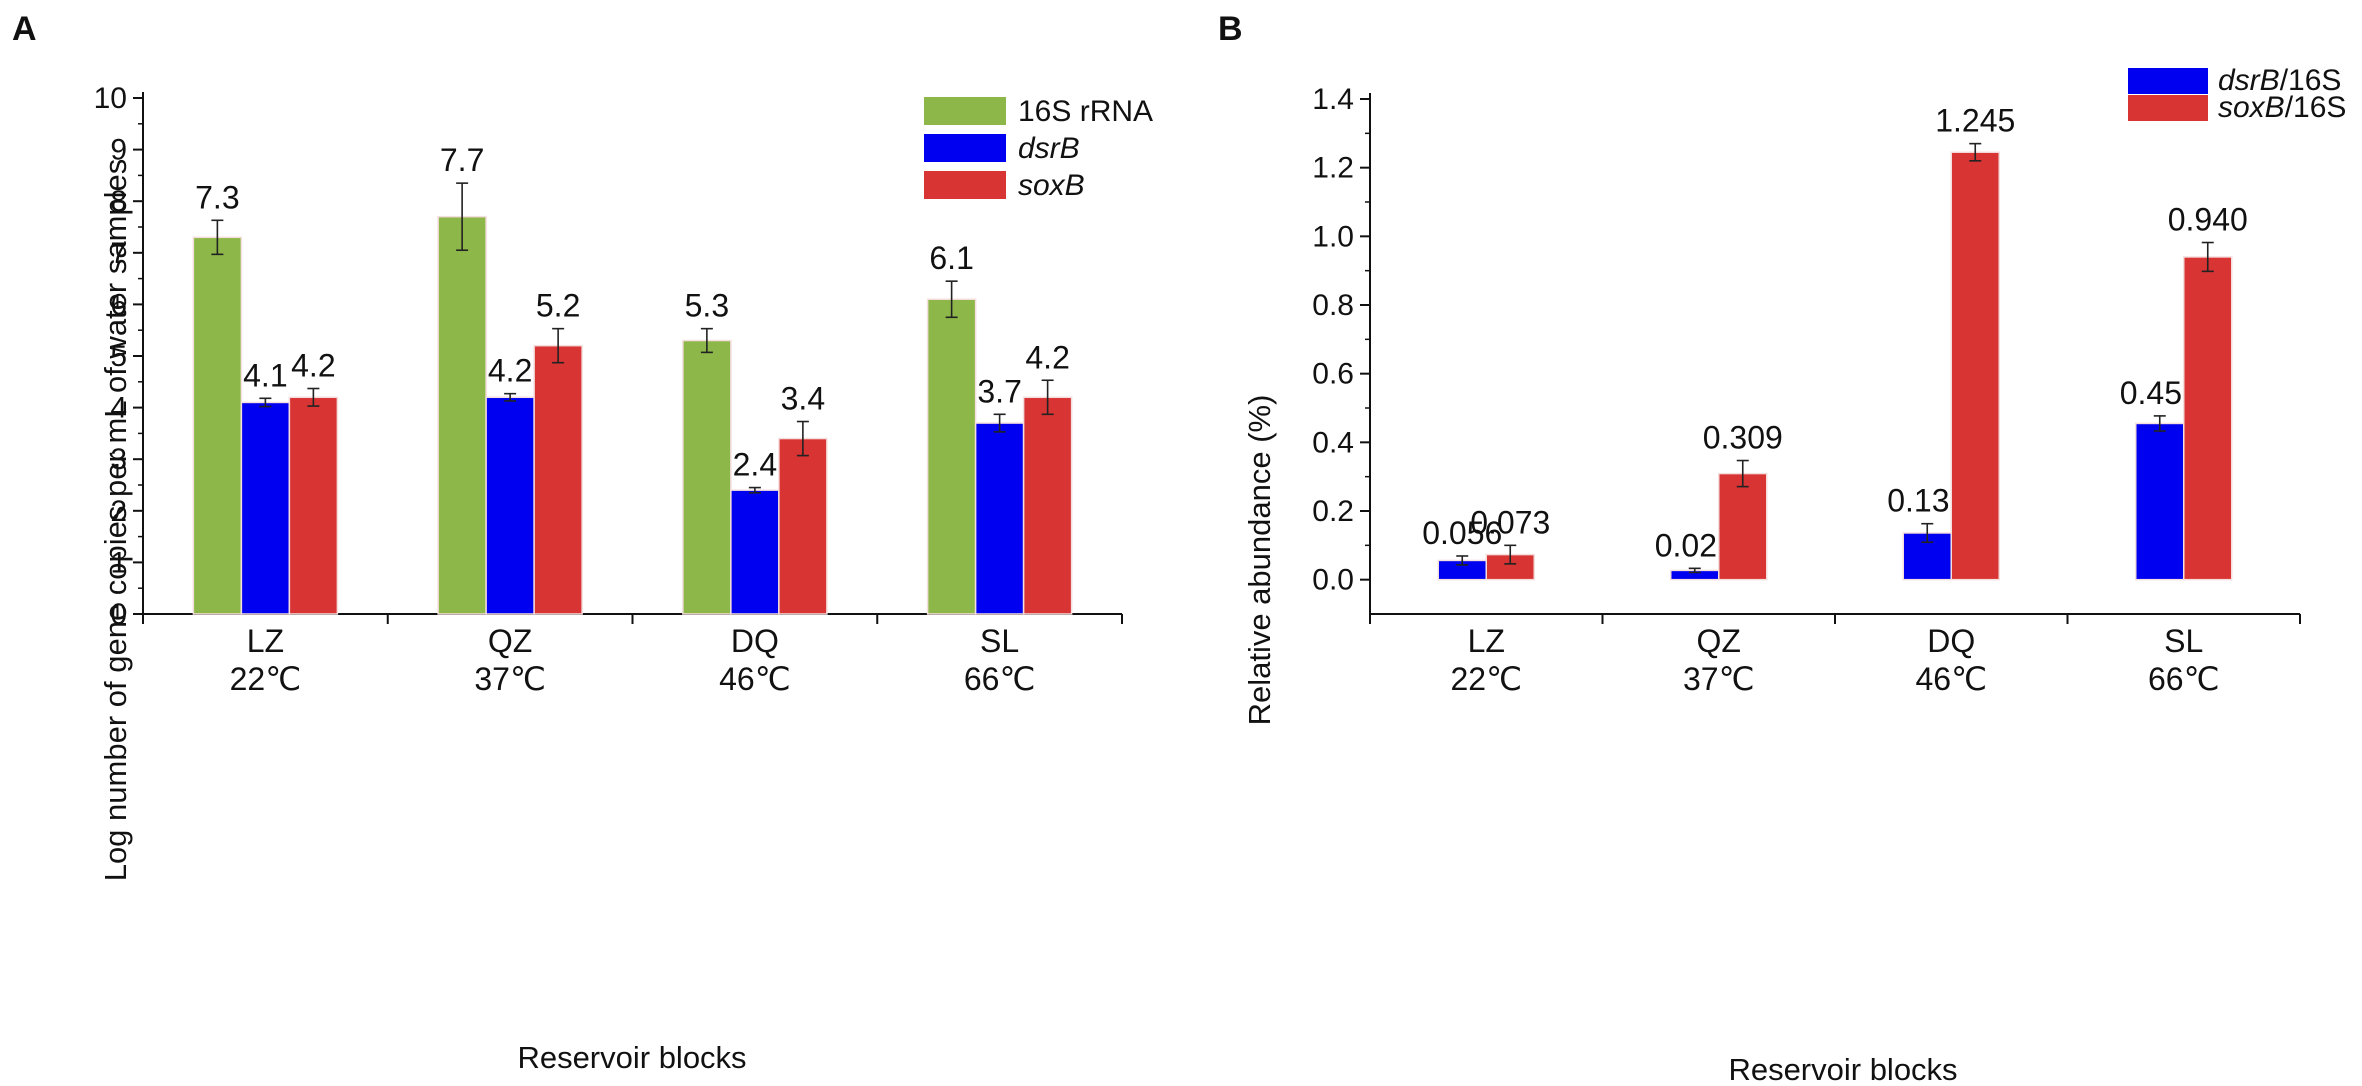 This screenshot has width=2362, height=1086. Describe the element at coordinates (118, 408) in the screenshot. I see `y-tick-label: 4` at that location.